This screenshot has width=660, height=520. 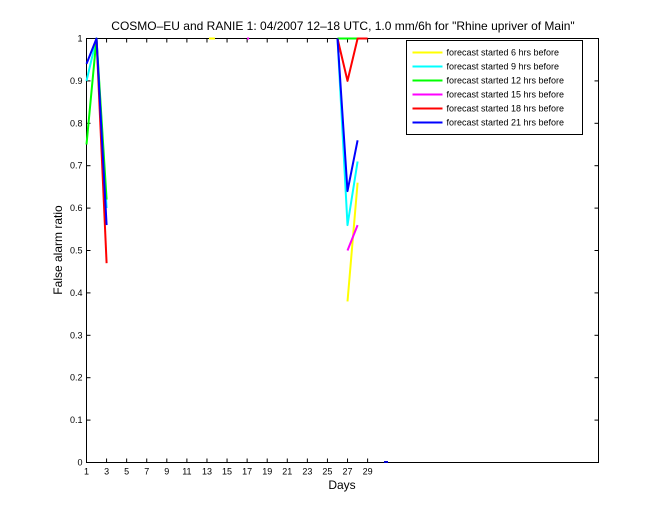 What do you see at coordinates (327, 472) in the screenshot?
I see `x-tick-label: 25` at bounding box center [327, 472].